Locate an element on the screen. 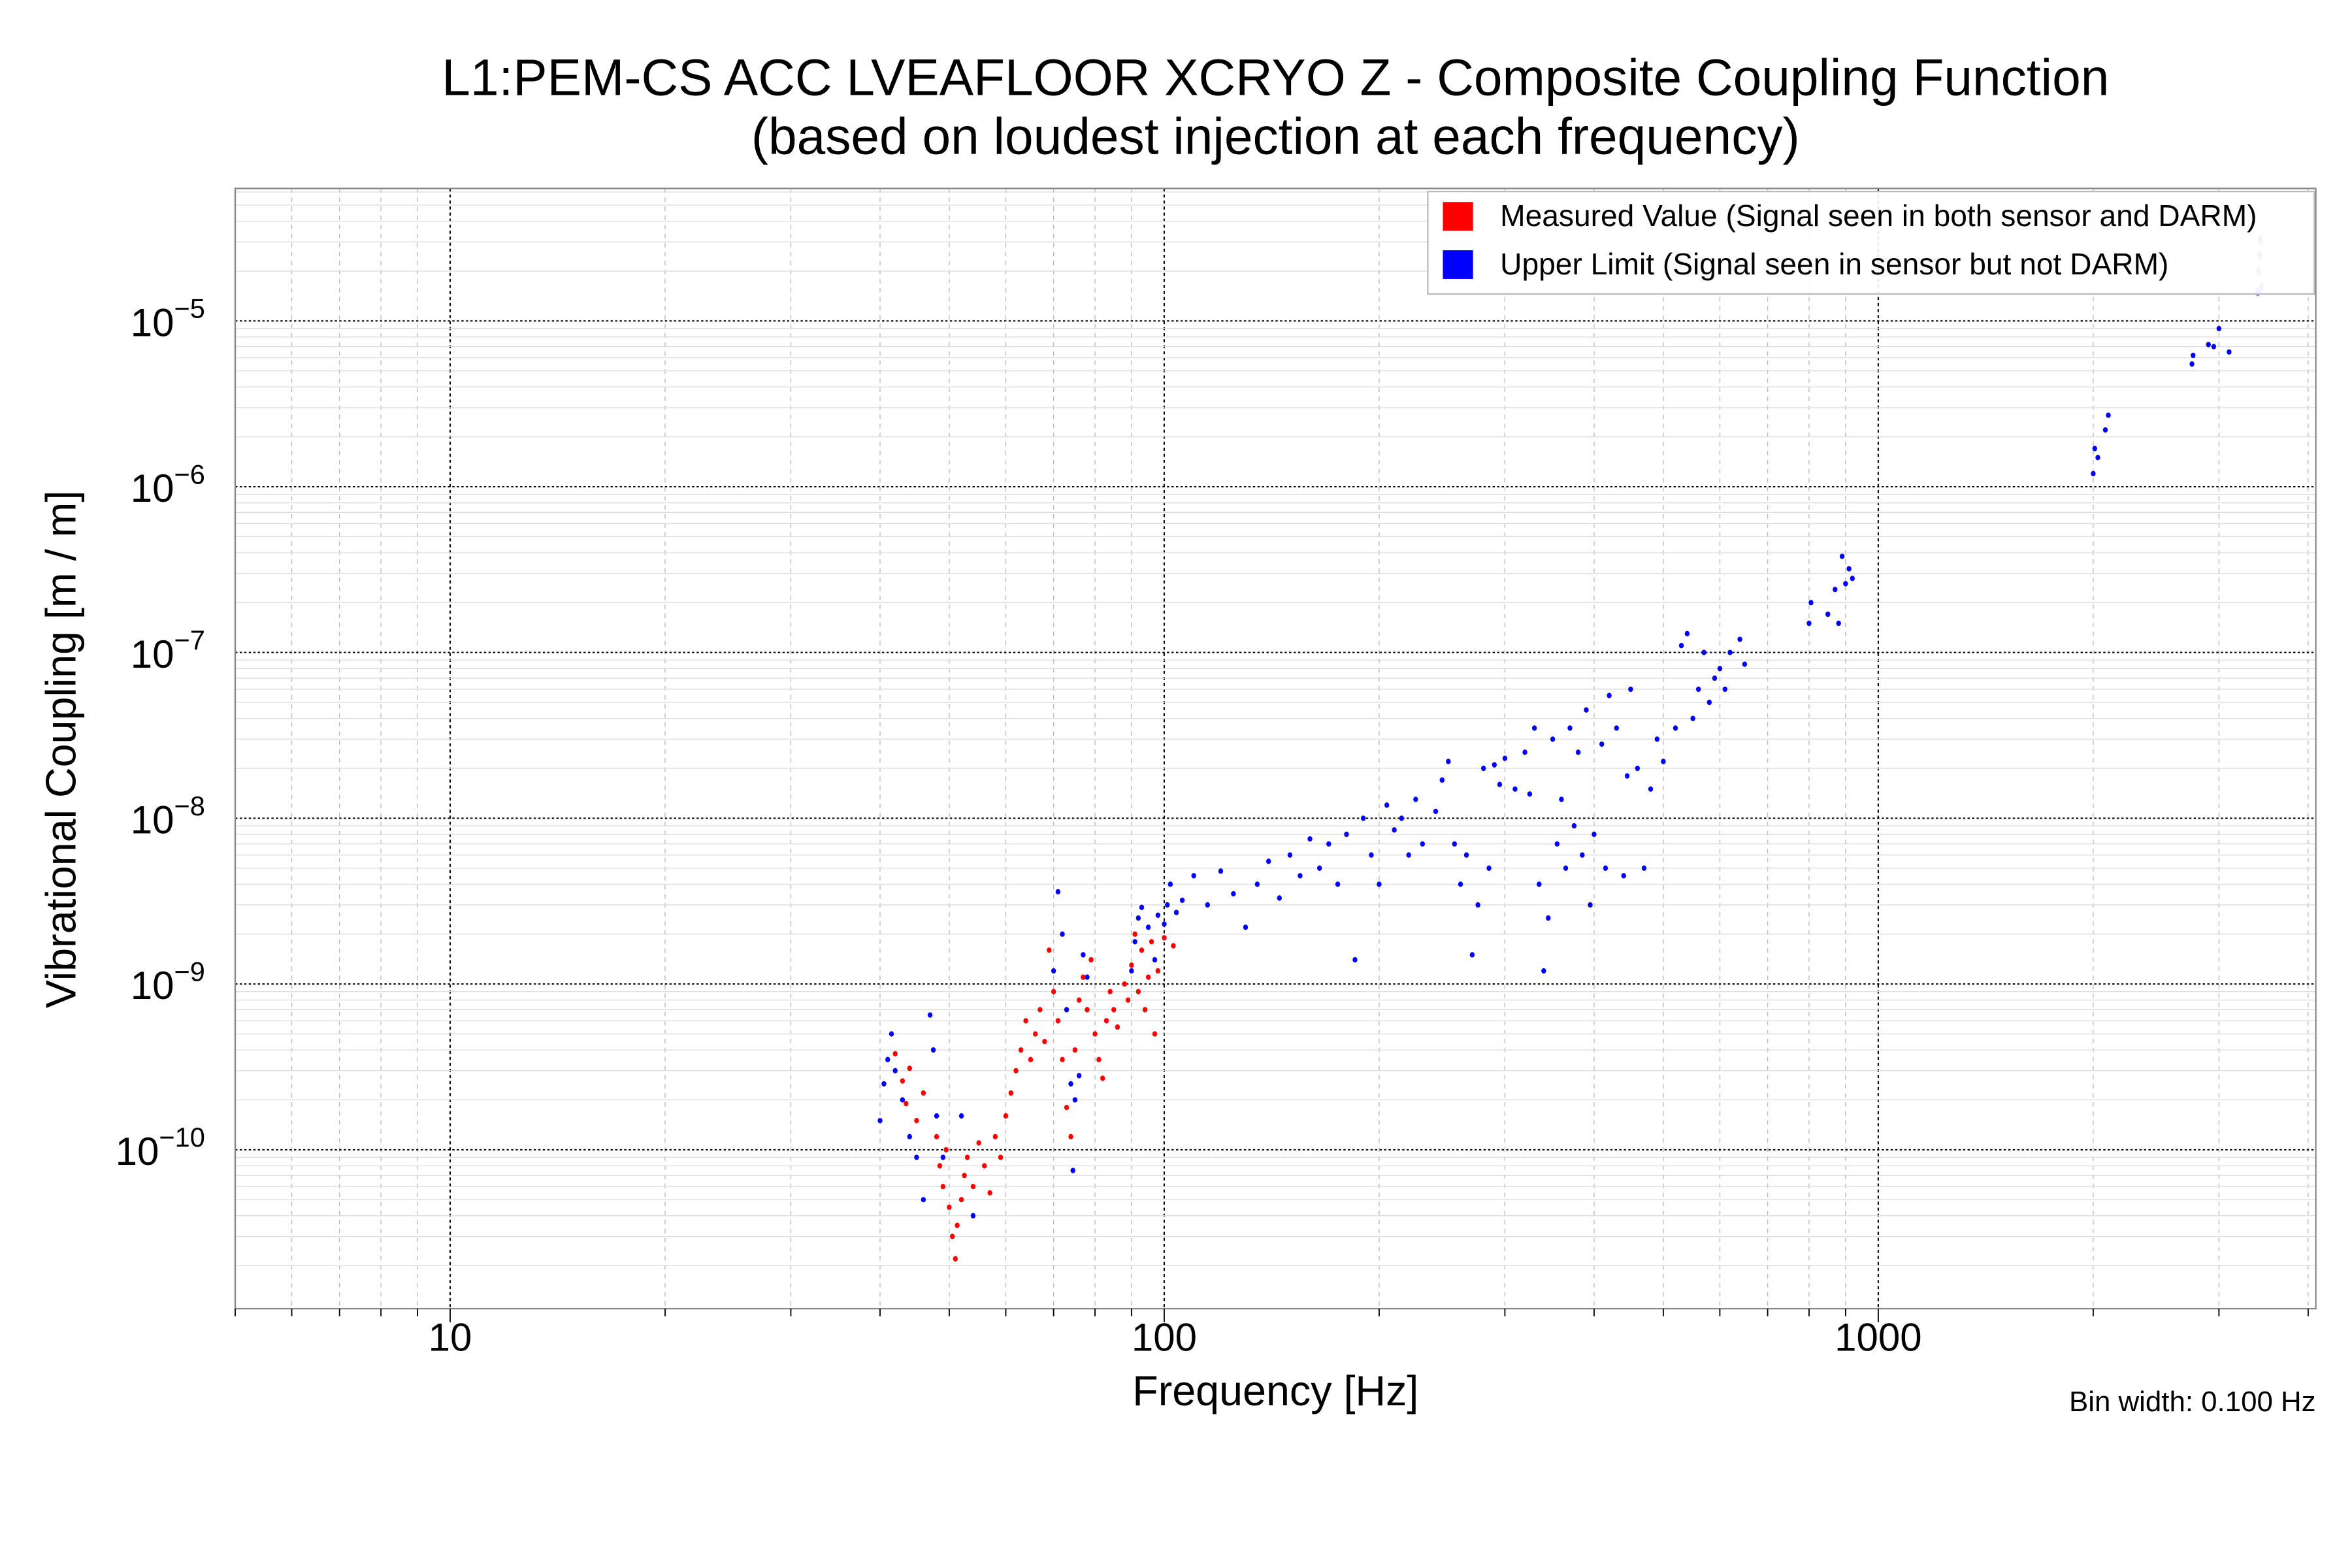  legend-box is located at coordinates (1871, 242).